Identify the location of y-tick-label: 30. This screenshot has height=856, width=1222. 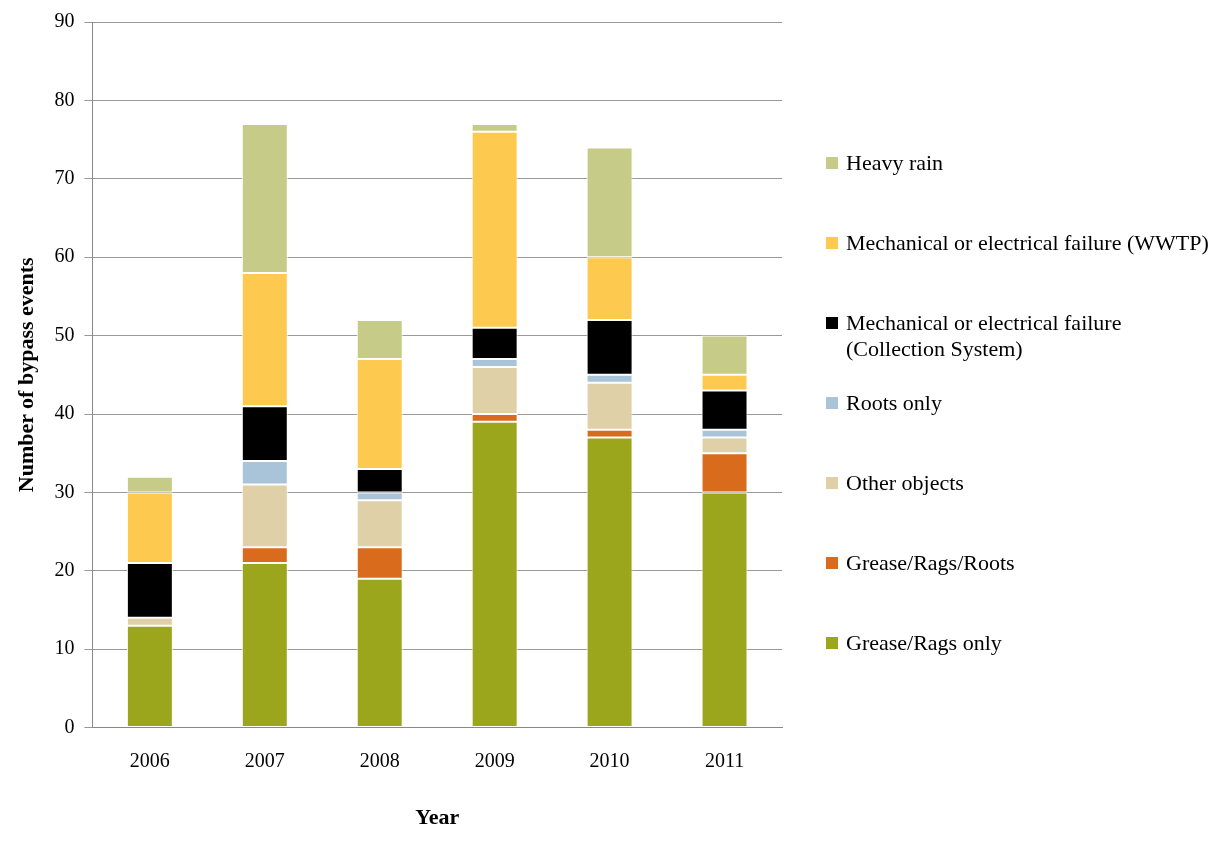
(64, 490).